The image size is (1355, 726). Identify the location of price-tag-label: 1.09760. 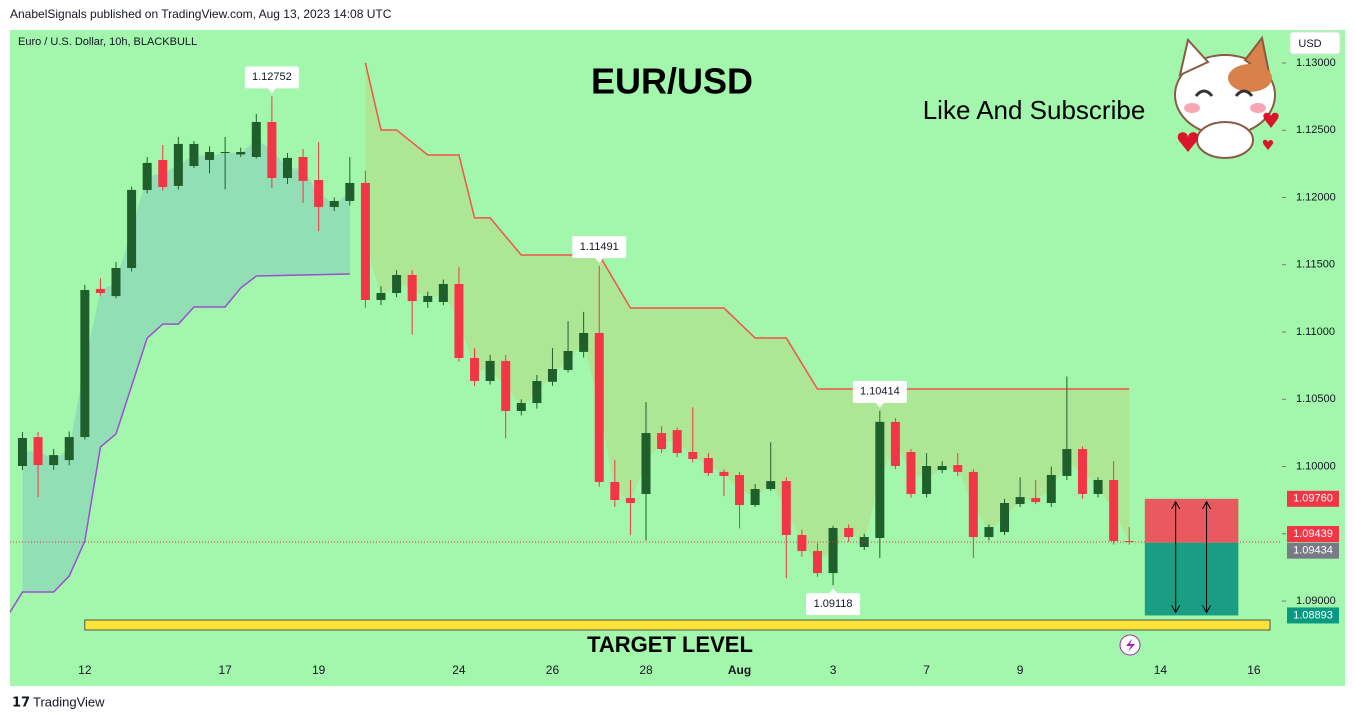
(1313, 499).